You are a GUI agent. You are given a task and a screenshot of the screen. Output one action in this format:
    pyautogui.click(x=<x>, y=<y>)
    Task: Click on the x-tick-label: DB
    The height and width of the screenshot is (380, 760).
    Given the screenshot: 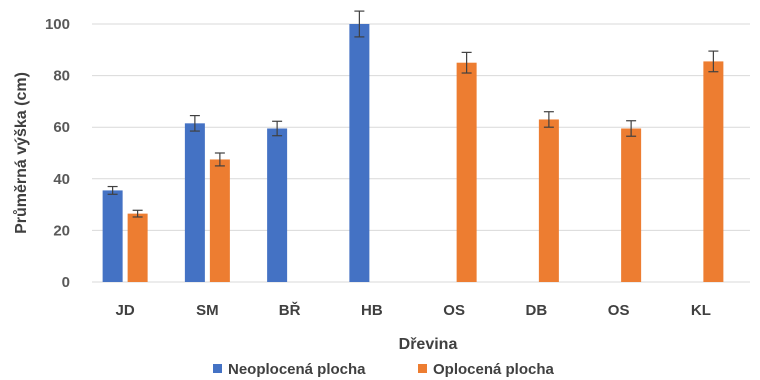 What is the action you would take?
    pyautogui.click(x=537, y=310)
    